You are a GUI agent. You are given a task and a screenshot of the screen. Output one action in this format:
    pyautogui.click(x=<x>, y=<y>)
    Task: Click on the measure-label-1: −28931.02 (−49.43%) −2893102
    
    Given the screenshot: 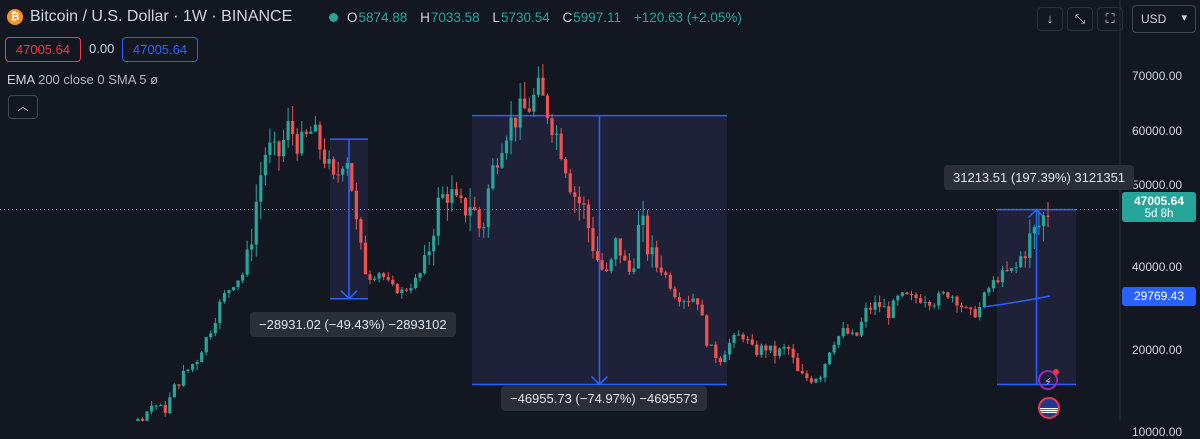 What is the action you would take?
    pyautogui.click(x=353, y=324)
    